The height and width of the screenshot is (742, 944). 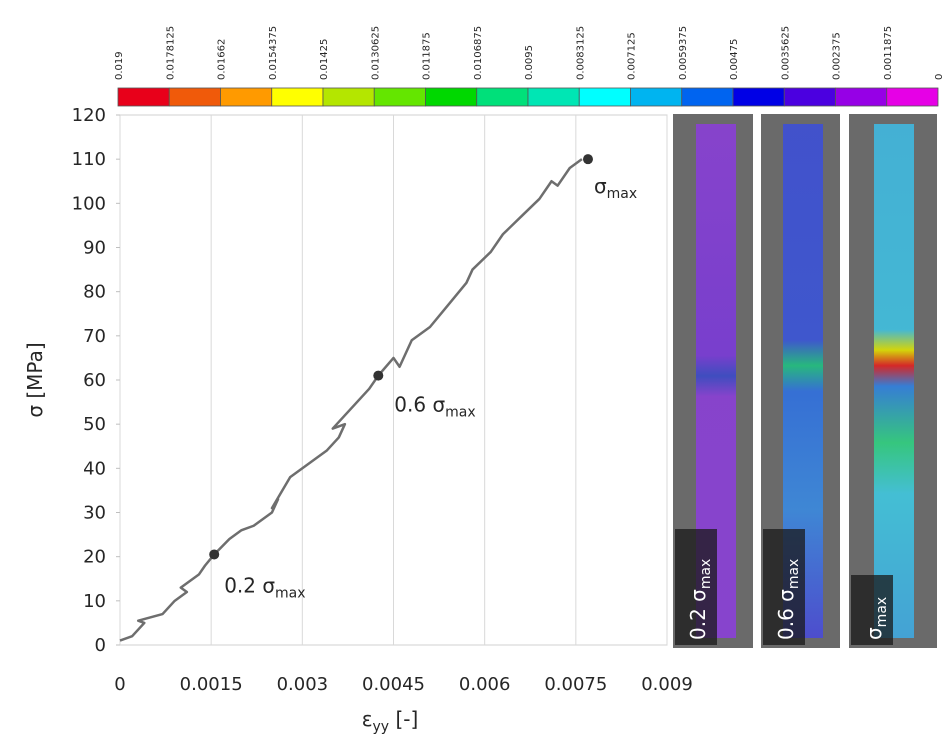 I want to click on y-tick-label: 10, so click(x=94, y=601).